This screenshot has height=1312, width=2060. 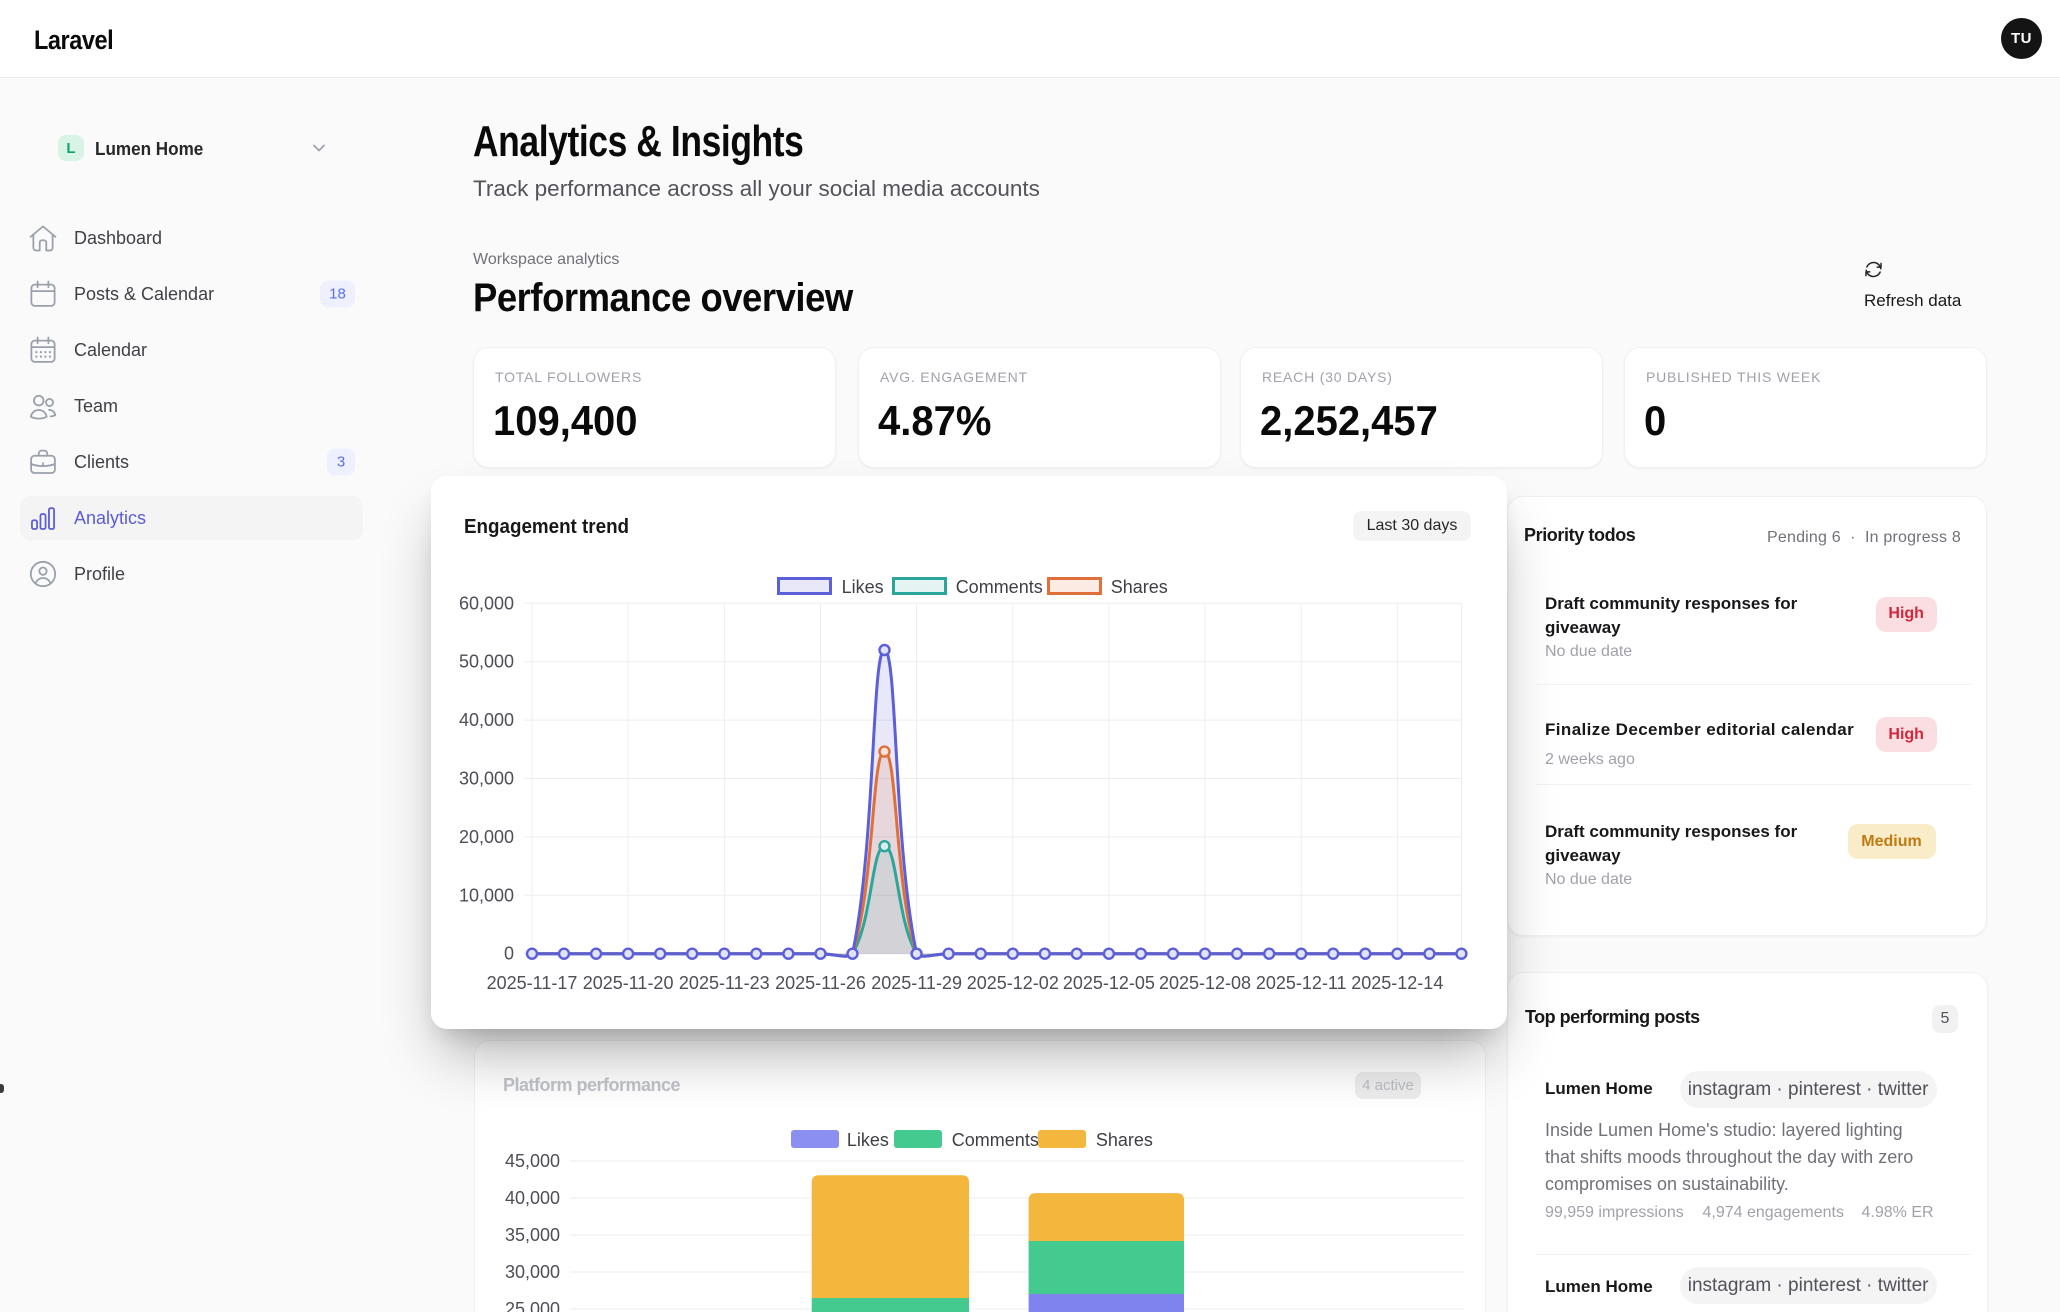 I want to click on svg-text: 0, so click(x=509, y=954).